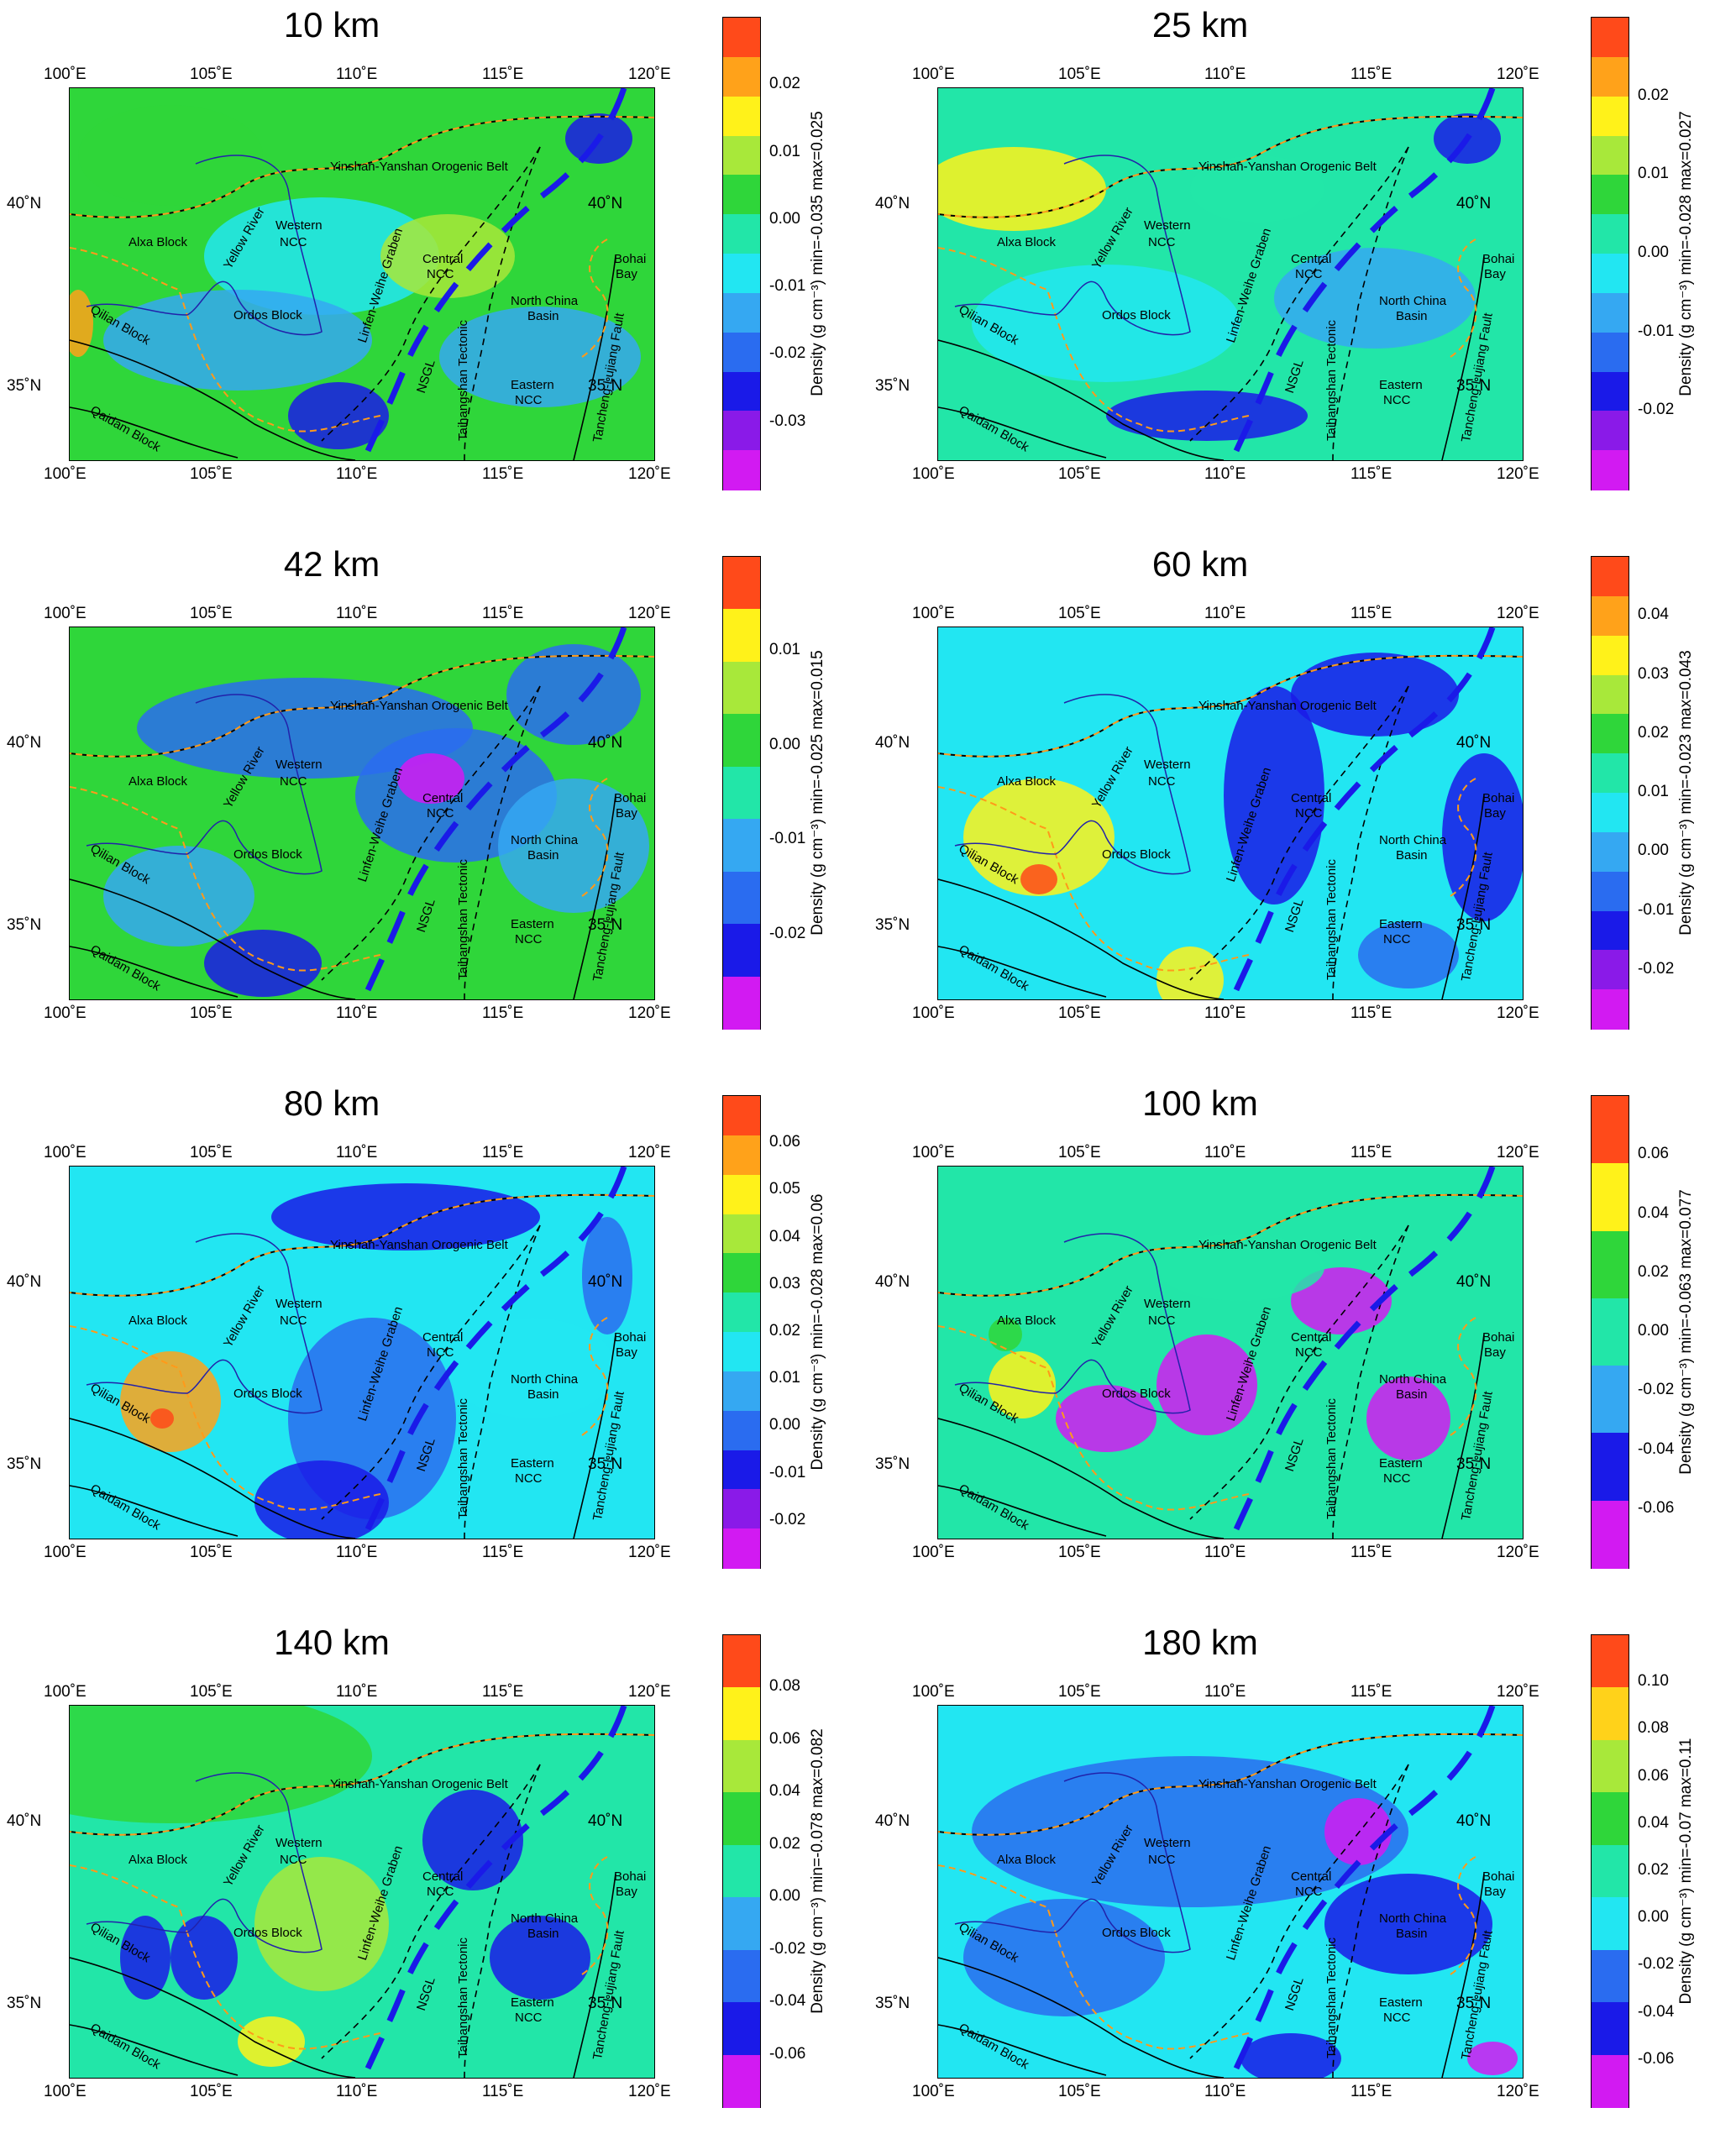  Describe the element at coordinates (1287, 167) in the screenshot. I see `geo-label-yinshan: Yinshan-Yanshan Orogenic Belt` at that location.